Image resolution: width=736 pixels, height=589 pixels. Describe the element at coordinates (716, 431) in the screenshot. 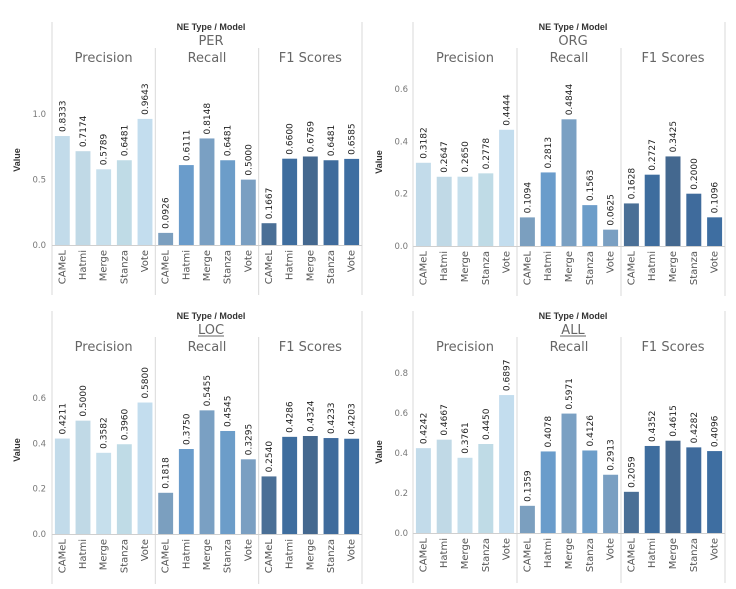

I see `data-label: 0.4096` at that location.